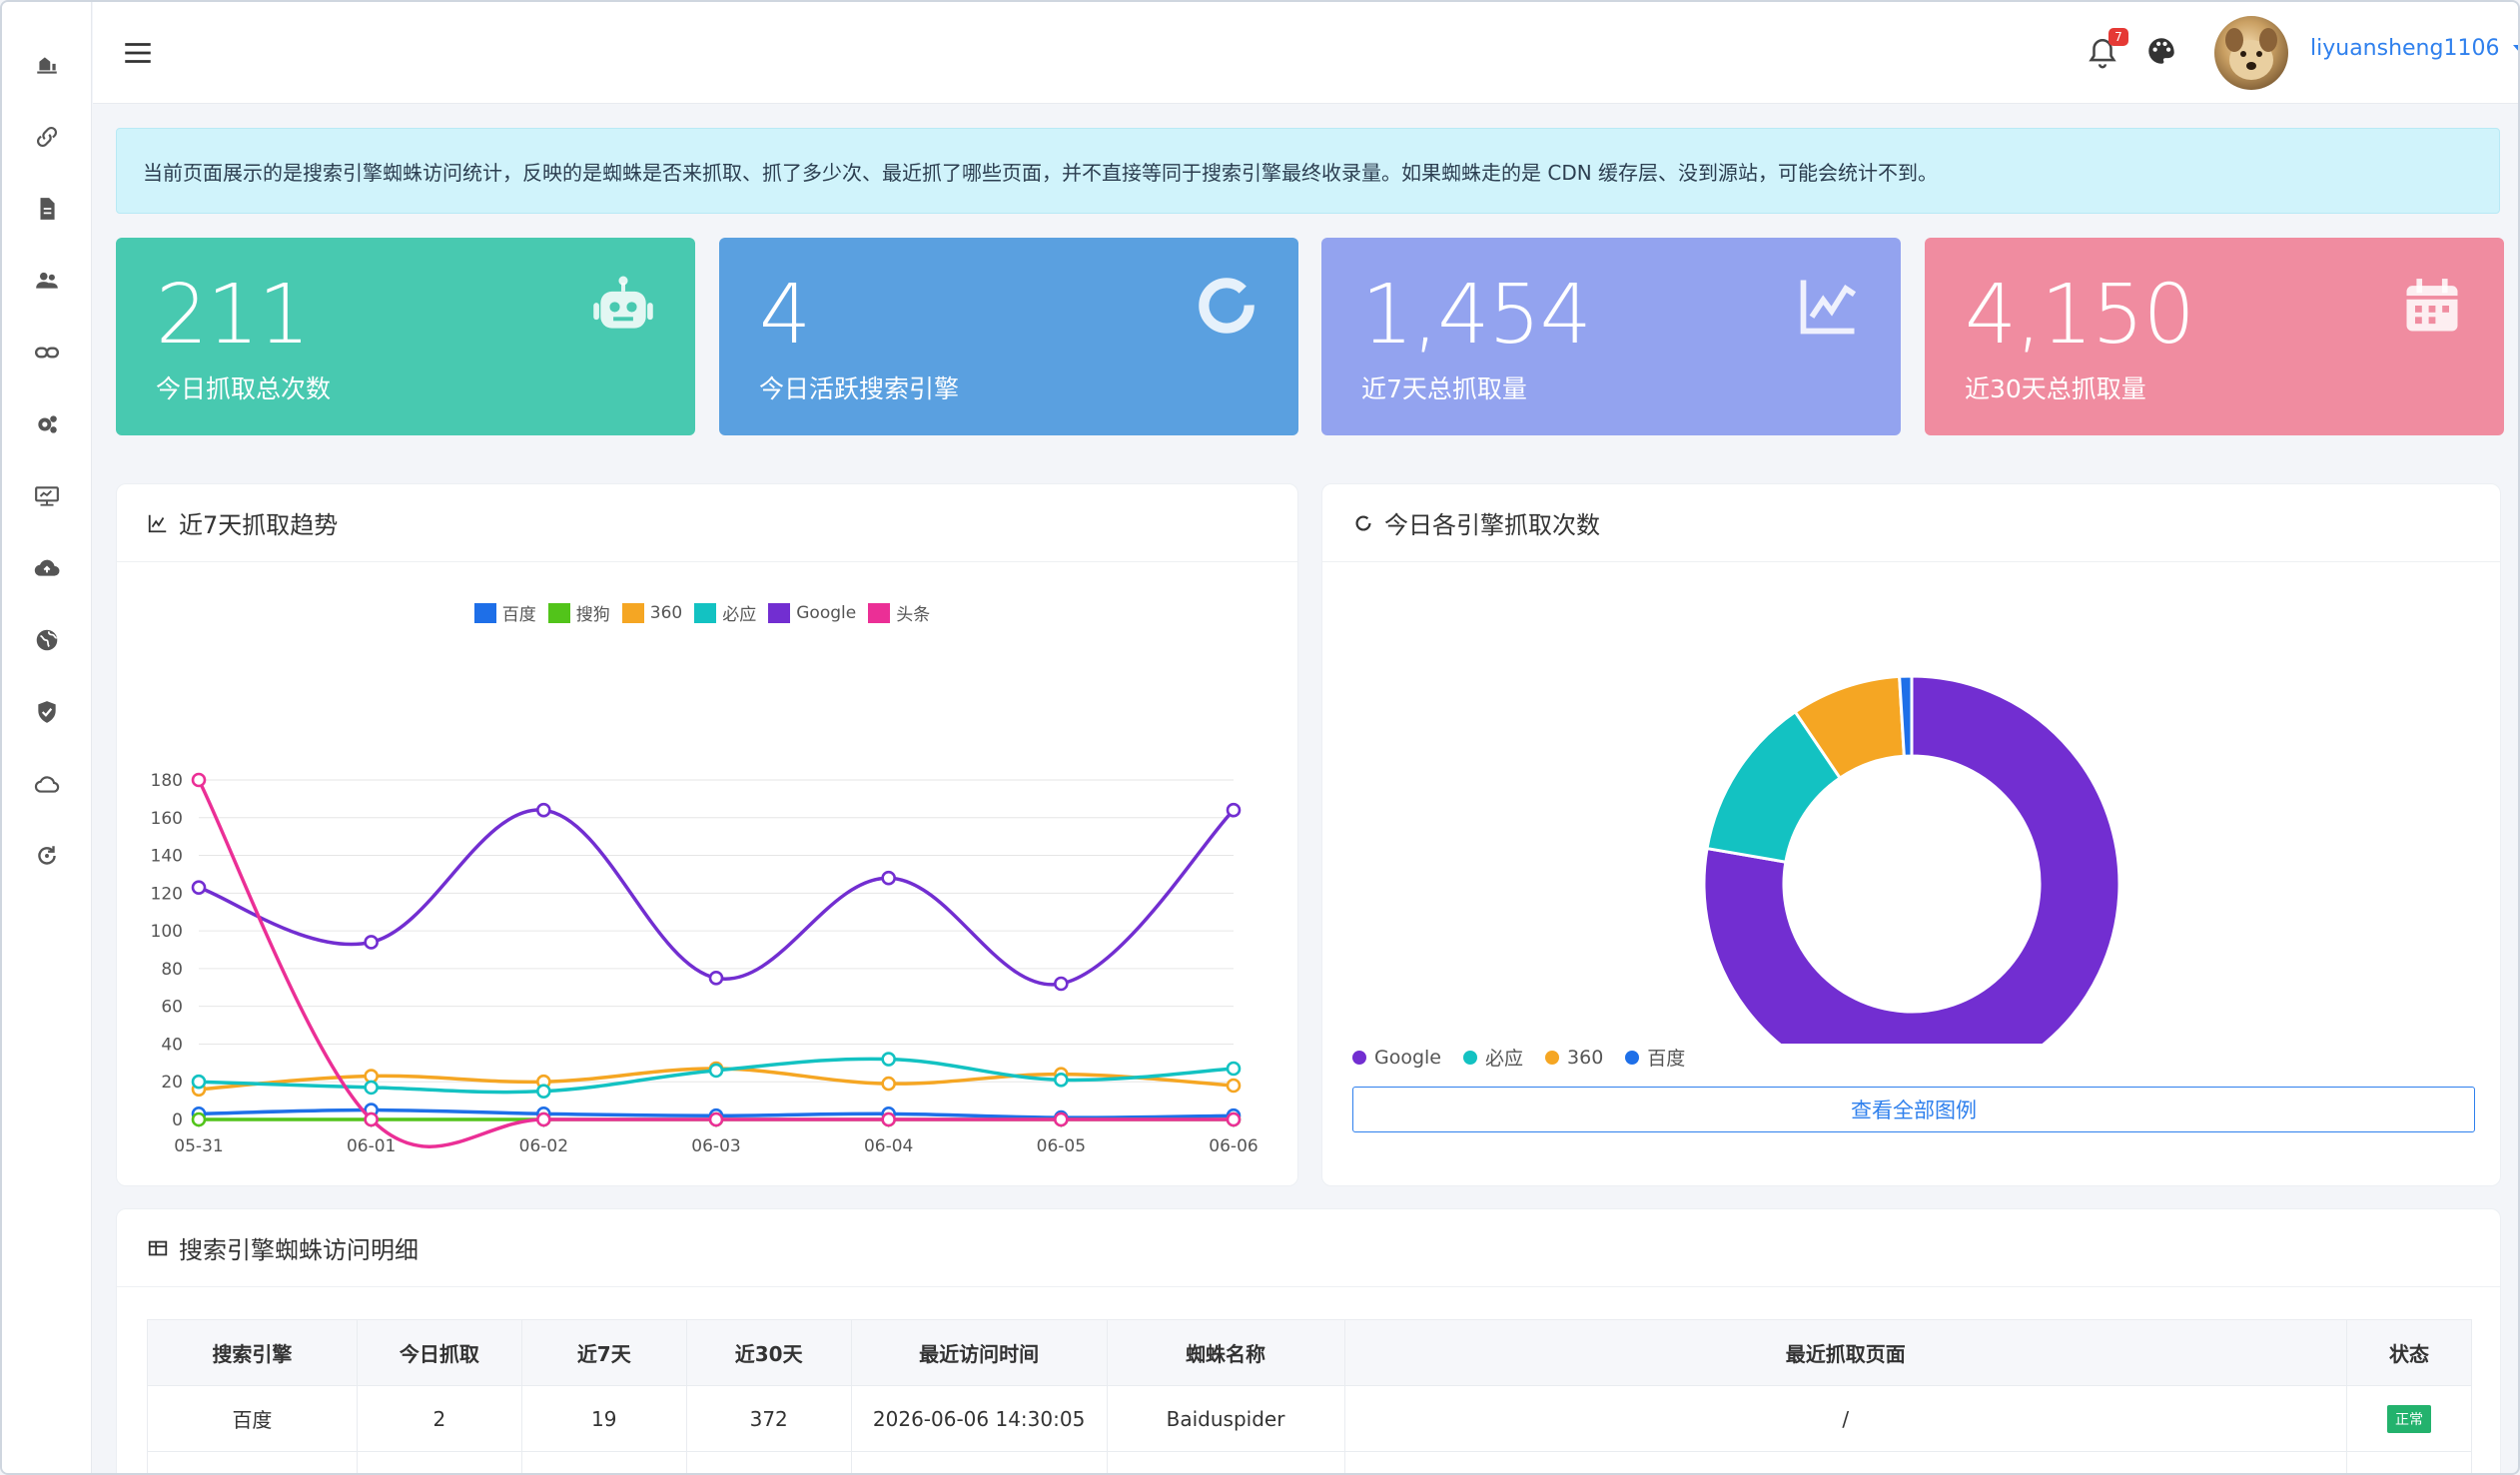  What do you see at coordinates (1493, 1057) in the screenshot?
I see `donut-legend-item: 必应` at bounding box center [1493, 1057].